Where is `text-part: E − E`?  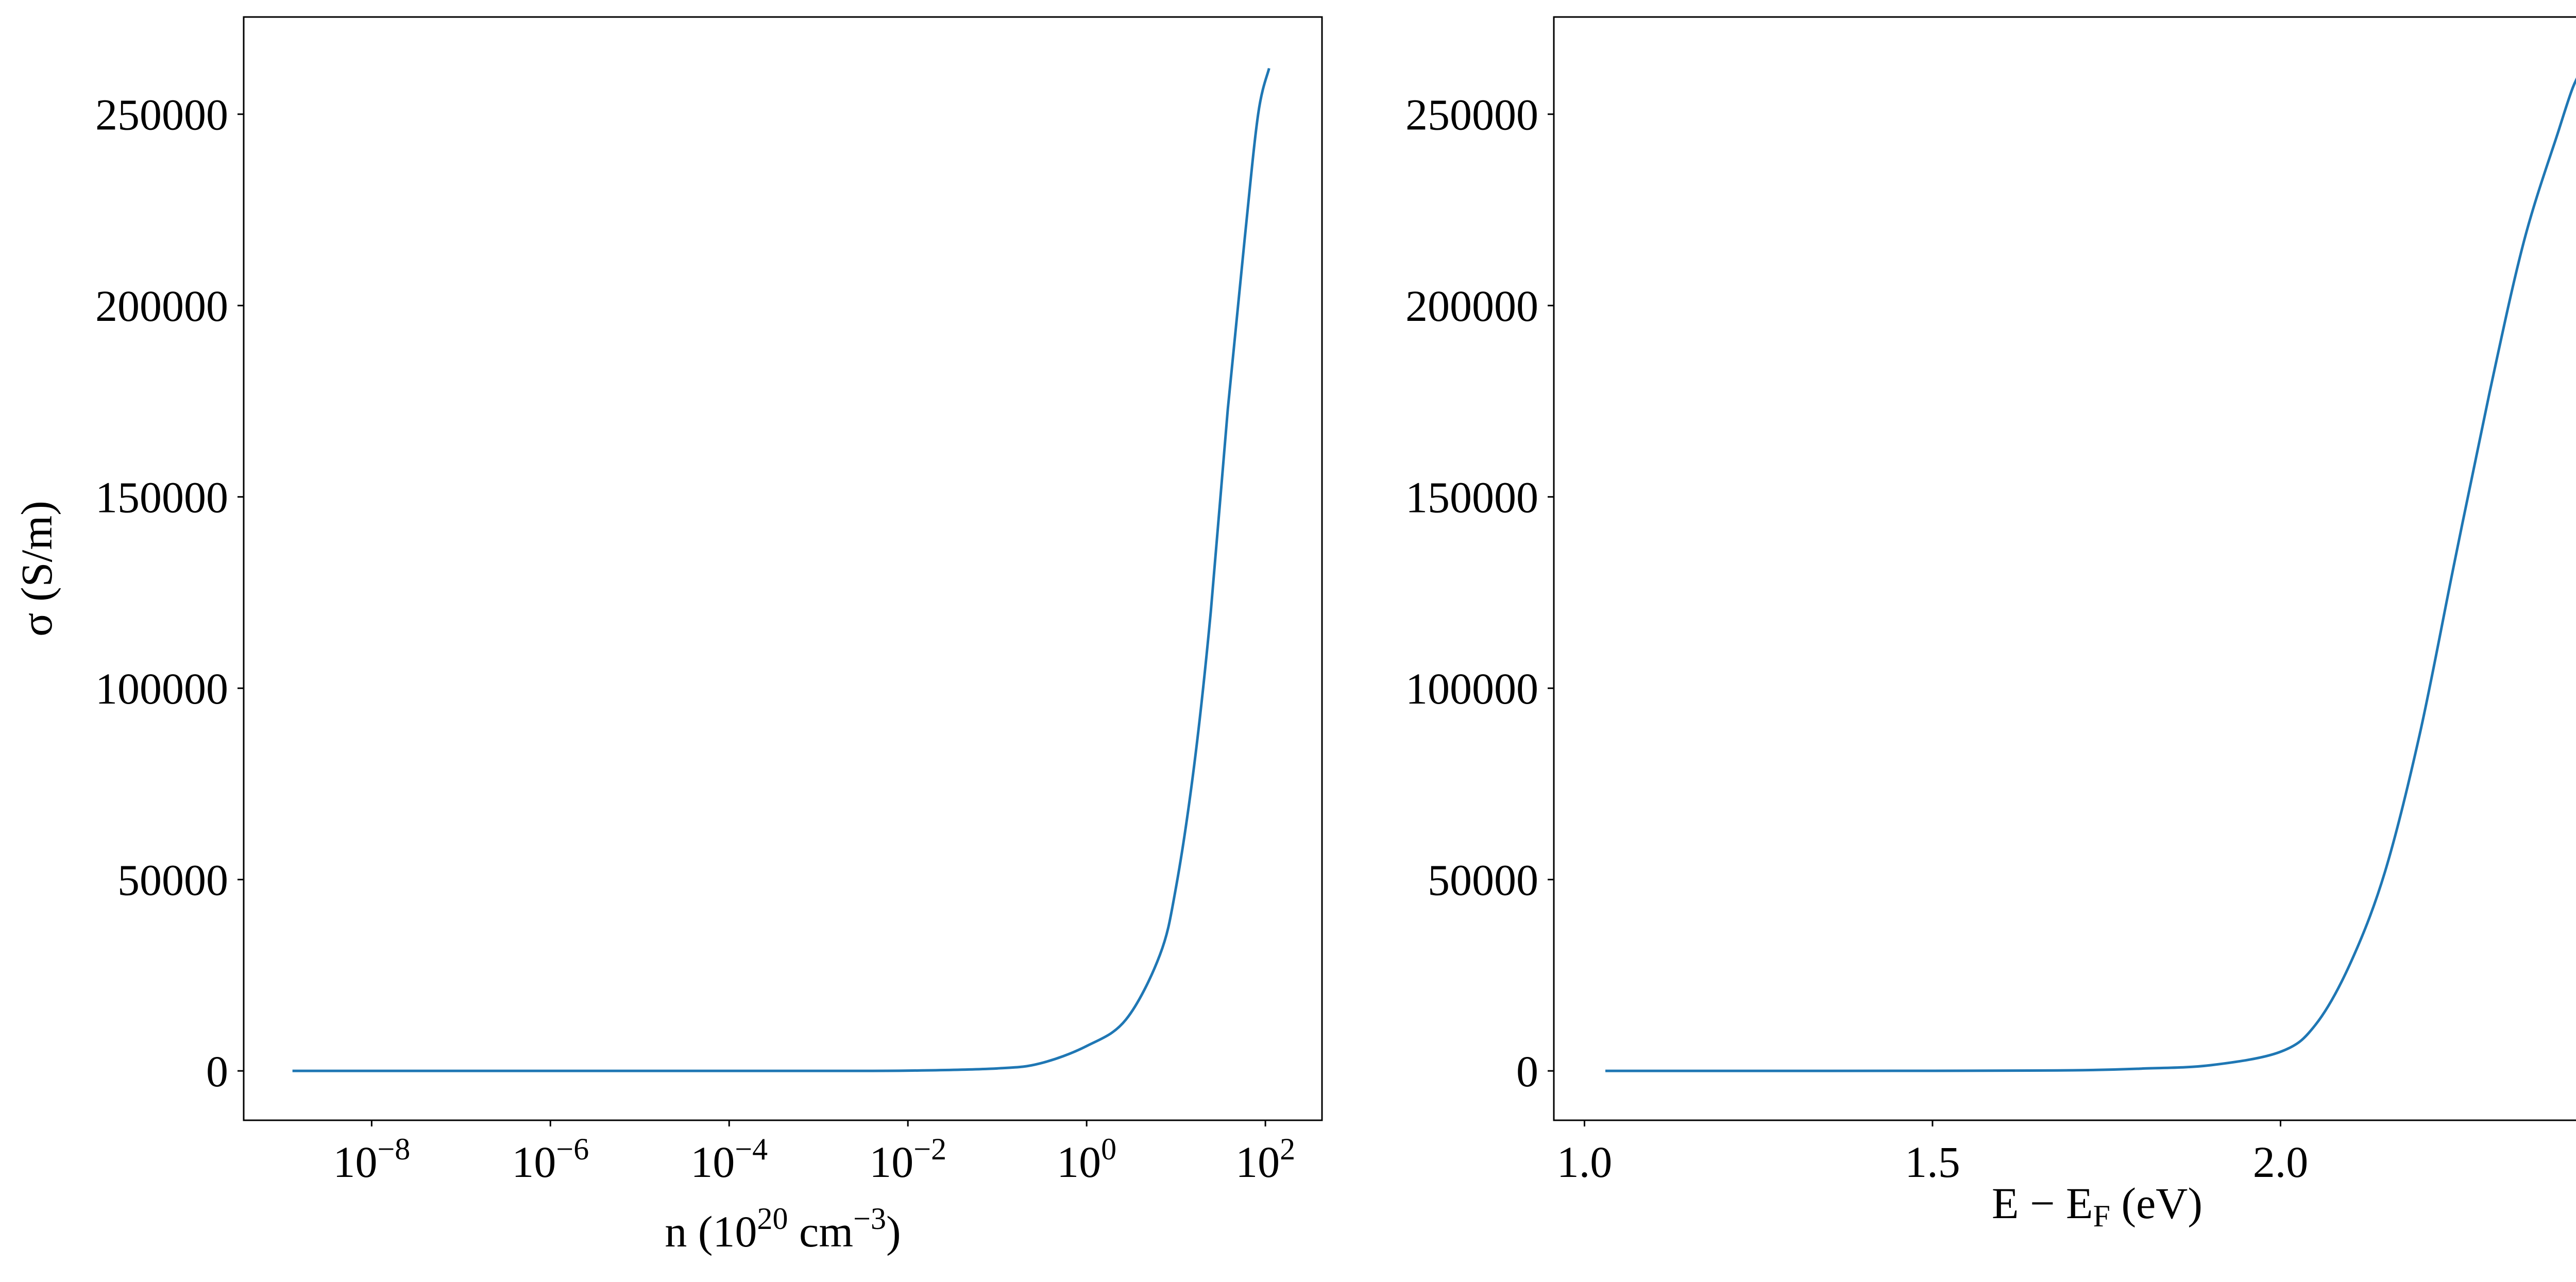 text-part: E − E is located at coordinates (2042, 1203).